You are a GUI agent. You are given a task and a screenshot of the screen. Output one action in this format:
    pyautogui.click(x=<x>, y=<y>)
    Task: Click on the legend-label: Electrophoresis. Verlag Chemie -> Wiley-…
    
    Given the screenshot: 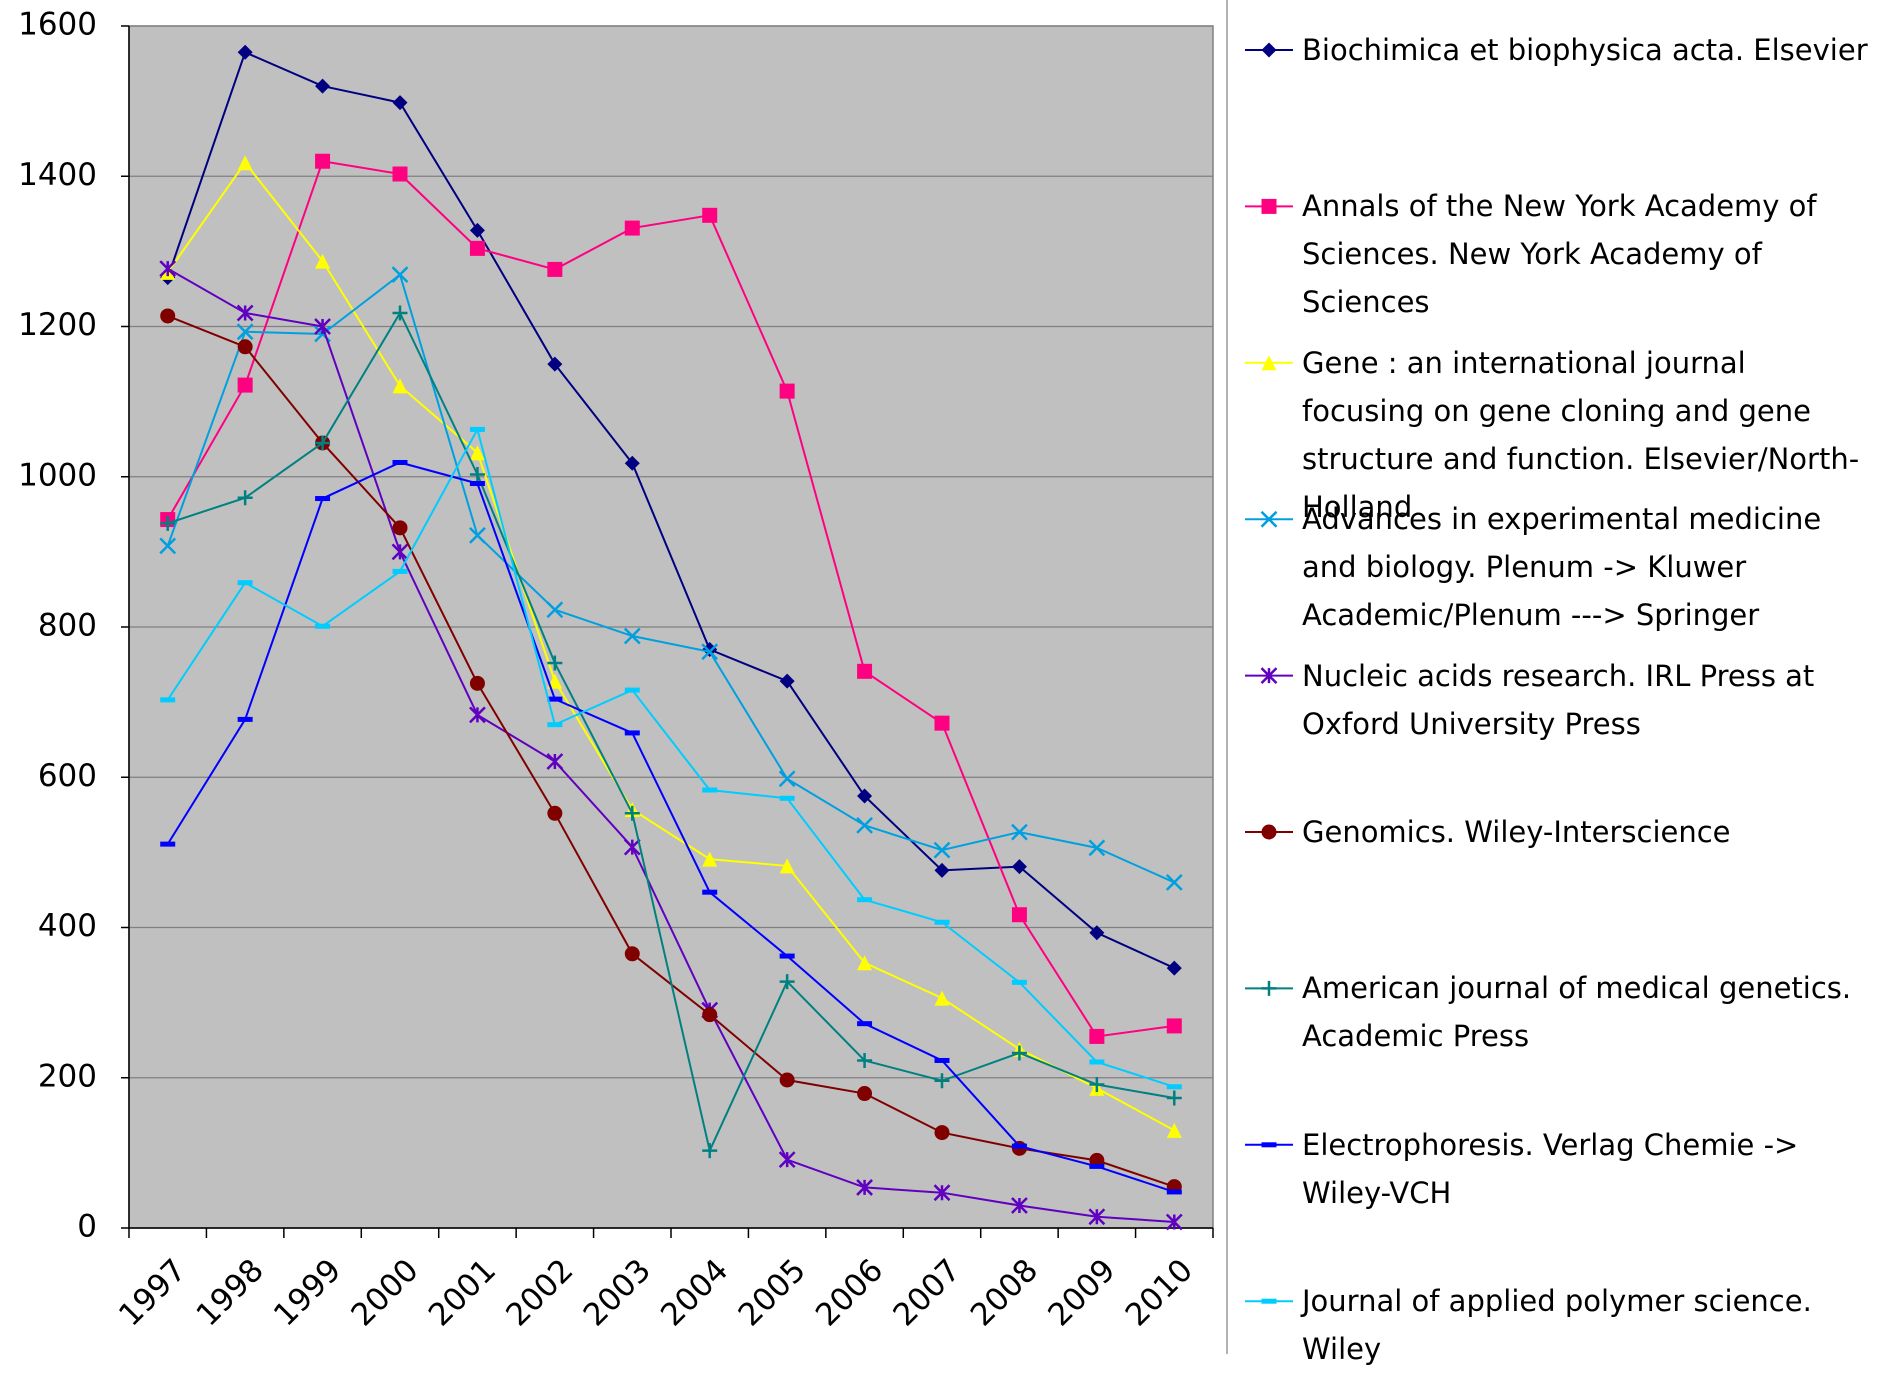 What is the action you would take?
    pyautogui.click(x=1550, y=1168)
    